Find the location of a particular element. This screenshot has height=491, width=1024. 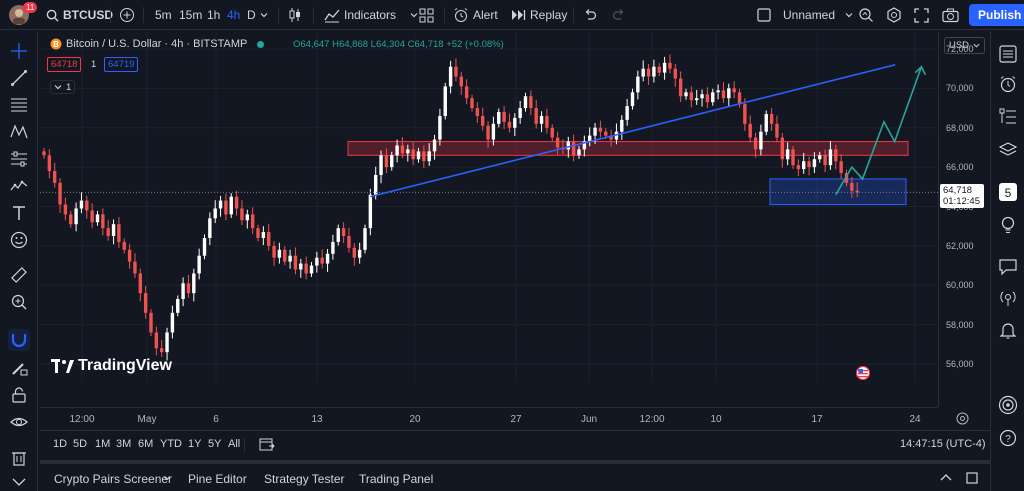

interval-1h: 1h is located at coordinates (214, 15).